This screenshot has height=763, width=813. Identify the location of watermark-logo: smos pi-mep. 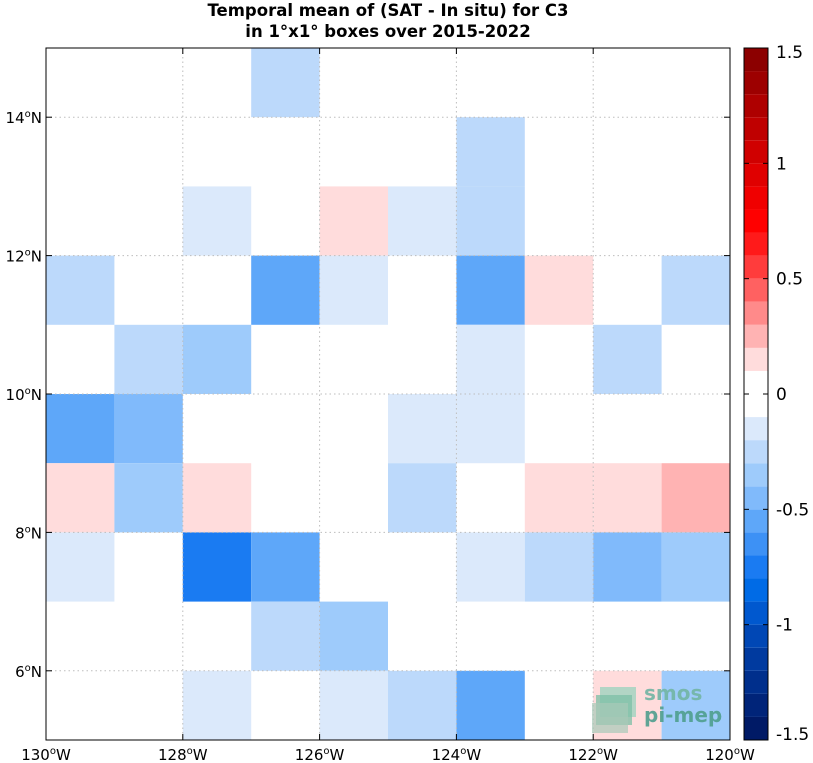
(659, 709).